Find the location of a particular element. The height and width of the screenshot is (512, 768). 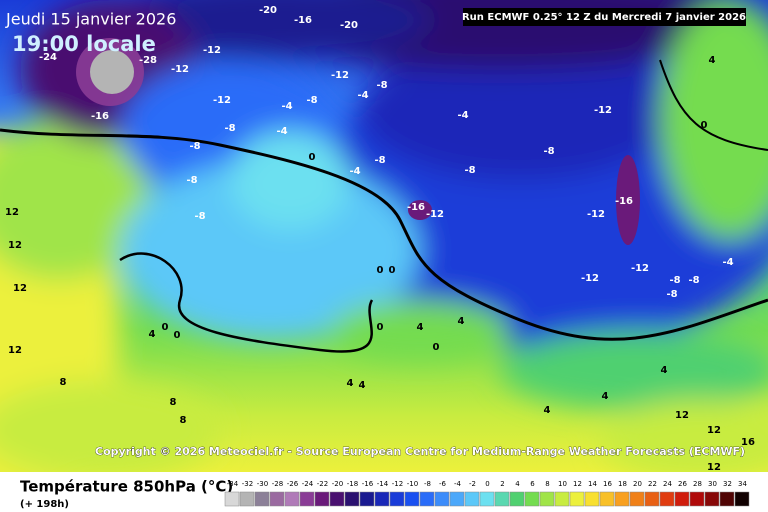

legend-title: Température 850hPa (°C) is located at coordinates (126, 487).